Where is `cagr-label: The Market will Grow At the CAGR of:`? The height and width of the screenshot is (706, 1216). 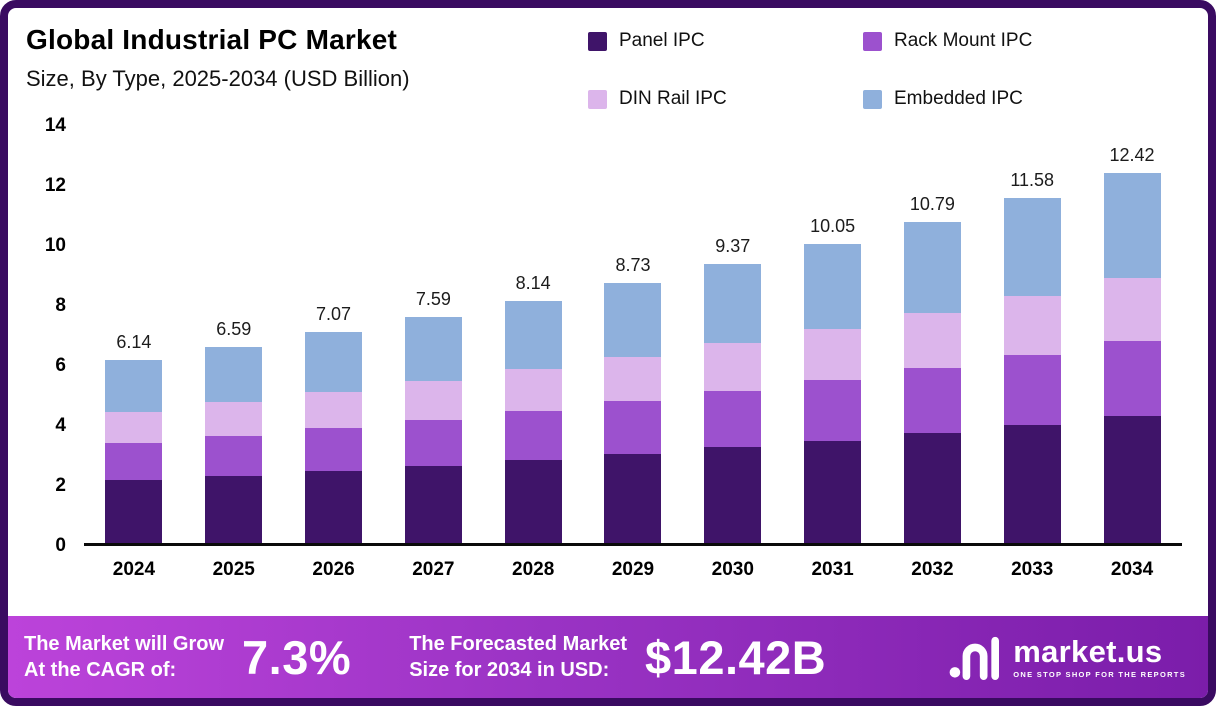 cagr-label: The Market will Grow At the CAGR of: is located at coordinates (124, 657).